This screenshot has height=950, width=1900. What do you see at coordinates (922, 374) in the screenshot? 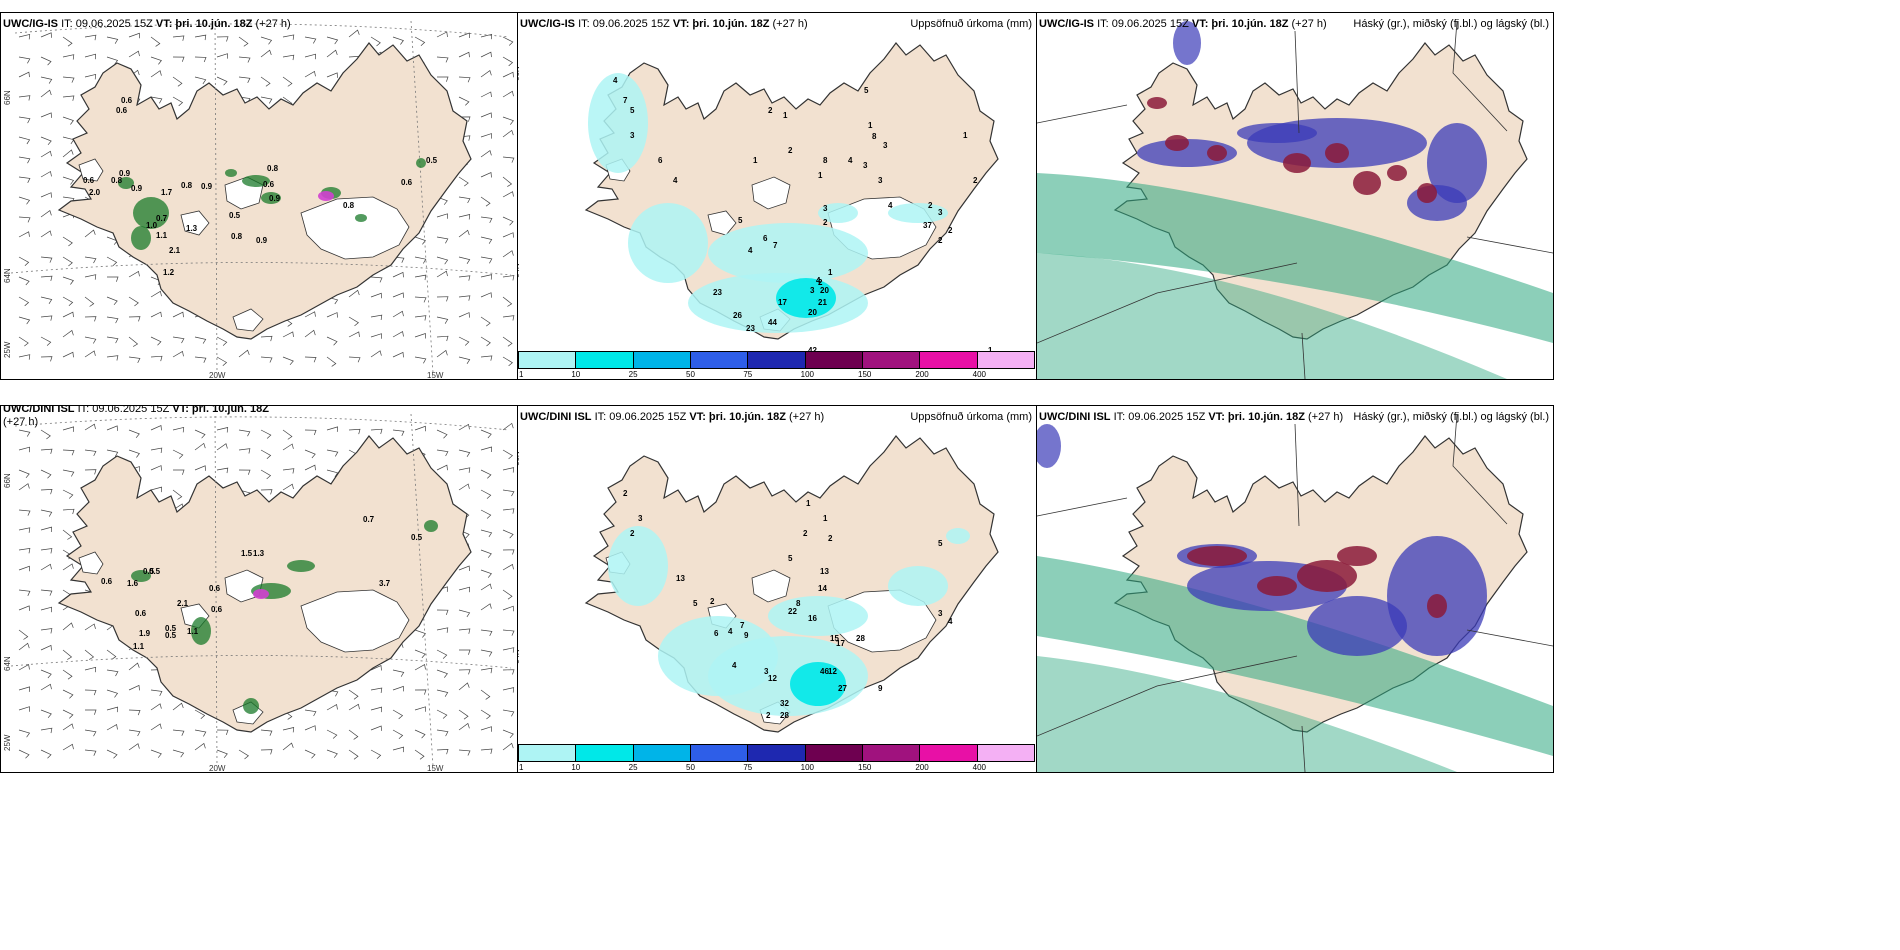
I see `colorbar-label: 200` at bounding box center [922, 374].